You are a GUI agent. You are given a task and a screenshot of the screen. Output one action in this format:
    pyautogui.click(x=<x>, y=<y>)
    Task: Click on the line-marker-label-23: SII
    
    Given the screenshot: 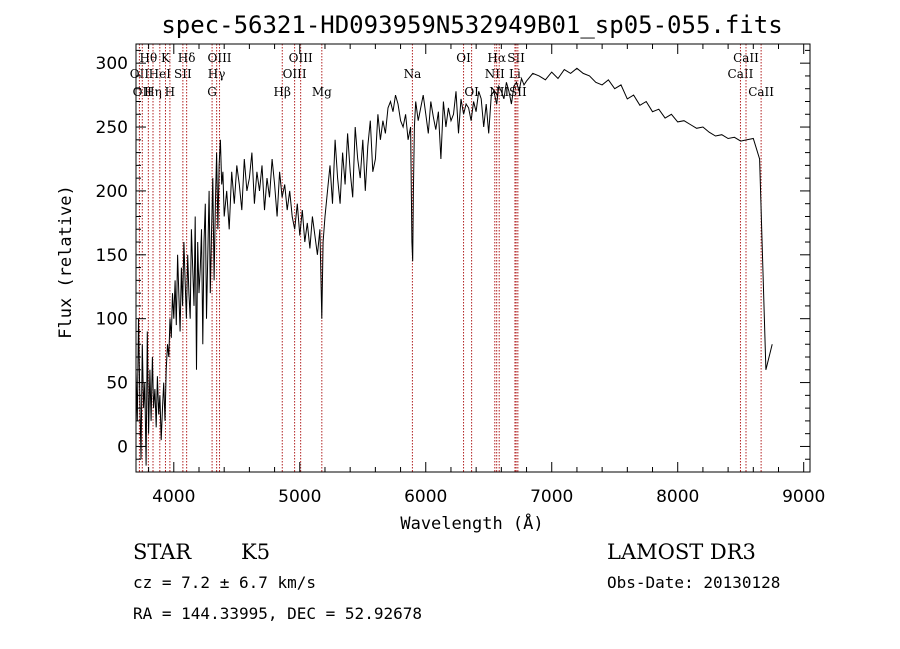 What is the action you would take?
    pyautogui.click(x=516, y=58)
    